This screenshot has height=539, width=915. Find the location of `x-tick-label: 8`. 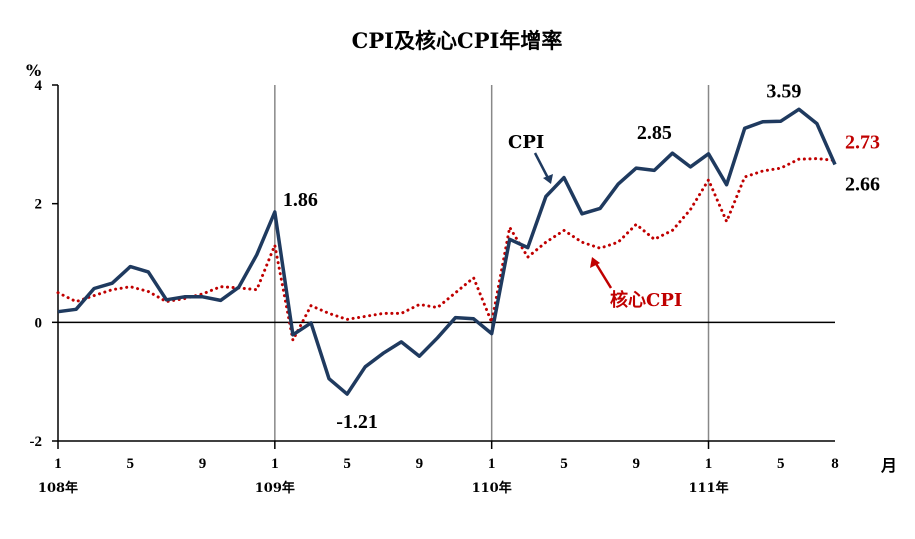

x-tick-label: 8 is located at coordinates (835, 464).